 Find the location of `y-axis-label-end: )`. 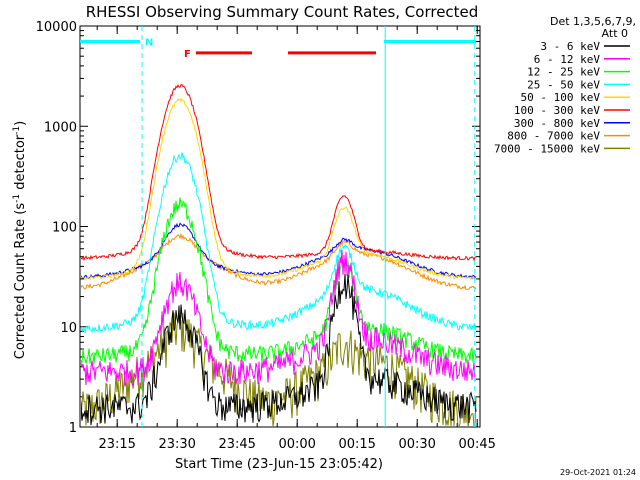

y-axis-label-end: ) is located at coordinates (20, 123).